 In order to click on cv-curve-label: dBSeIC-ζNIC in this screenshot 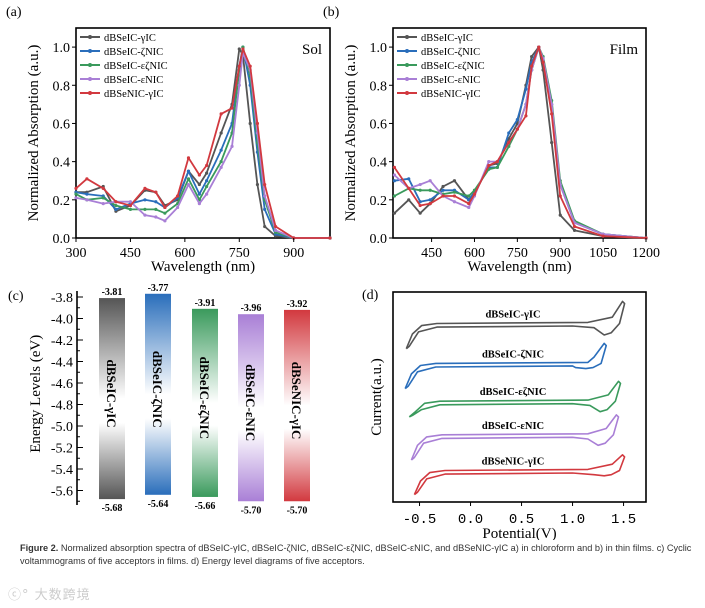, I will do `click(513, 354)`.